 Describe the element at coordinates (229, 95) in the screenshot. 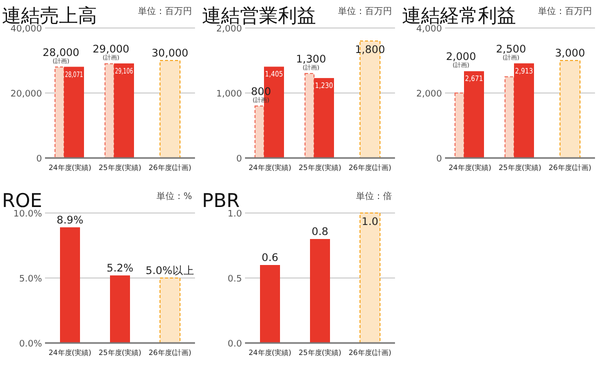

I see `y-tick-label: 1,000` at that location.